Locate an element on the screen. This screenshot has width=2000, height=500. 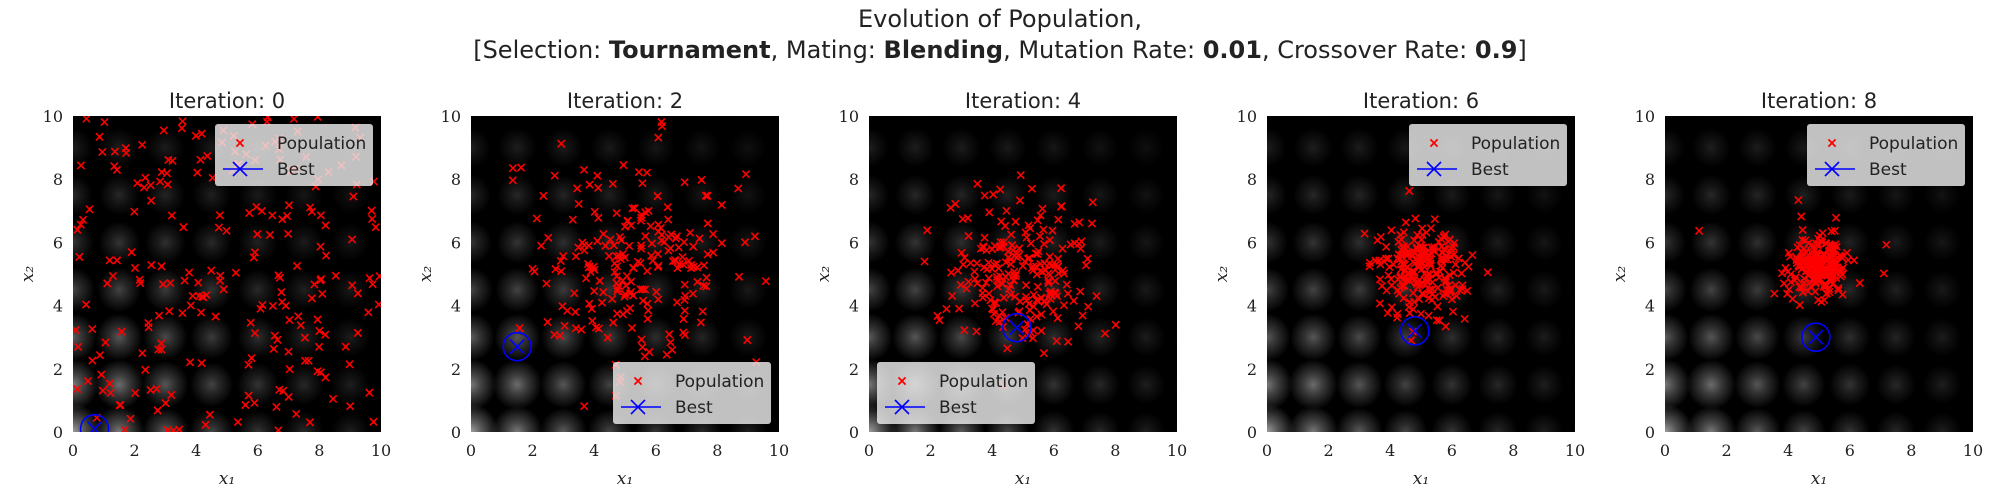
fitness-landscape is located at coordinates (1023, 274).